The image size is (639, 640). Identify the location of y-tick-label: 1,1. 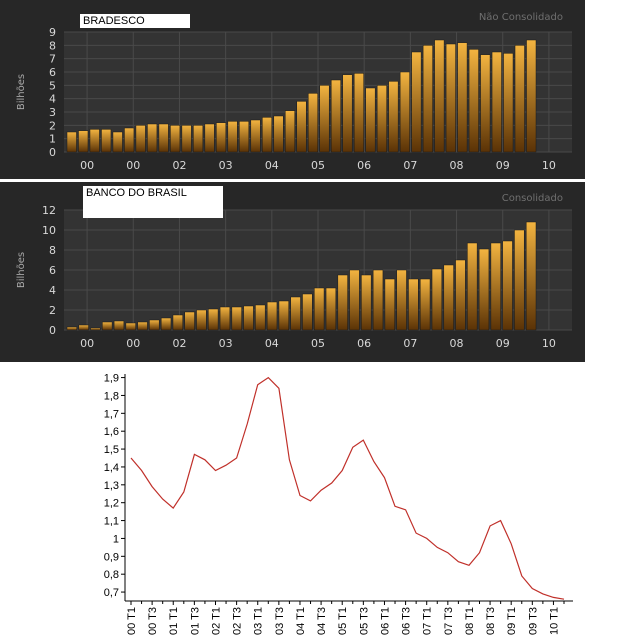
(111, 522).